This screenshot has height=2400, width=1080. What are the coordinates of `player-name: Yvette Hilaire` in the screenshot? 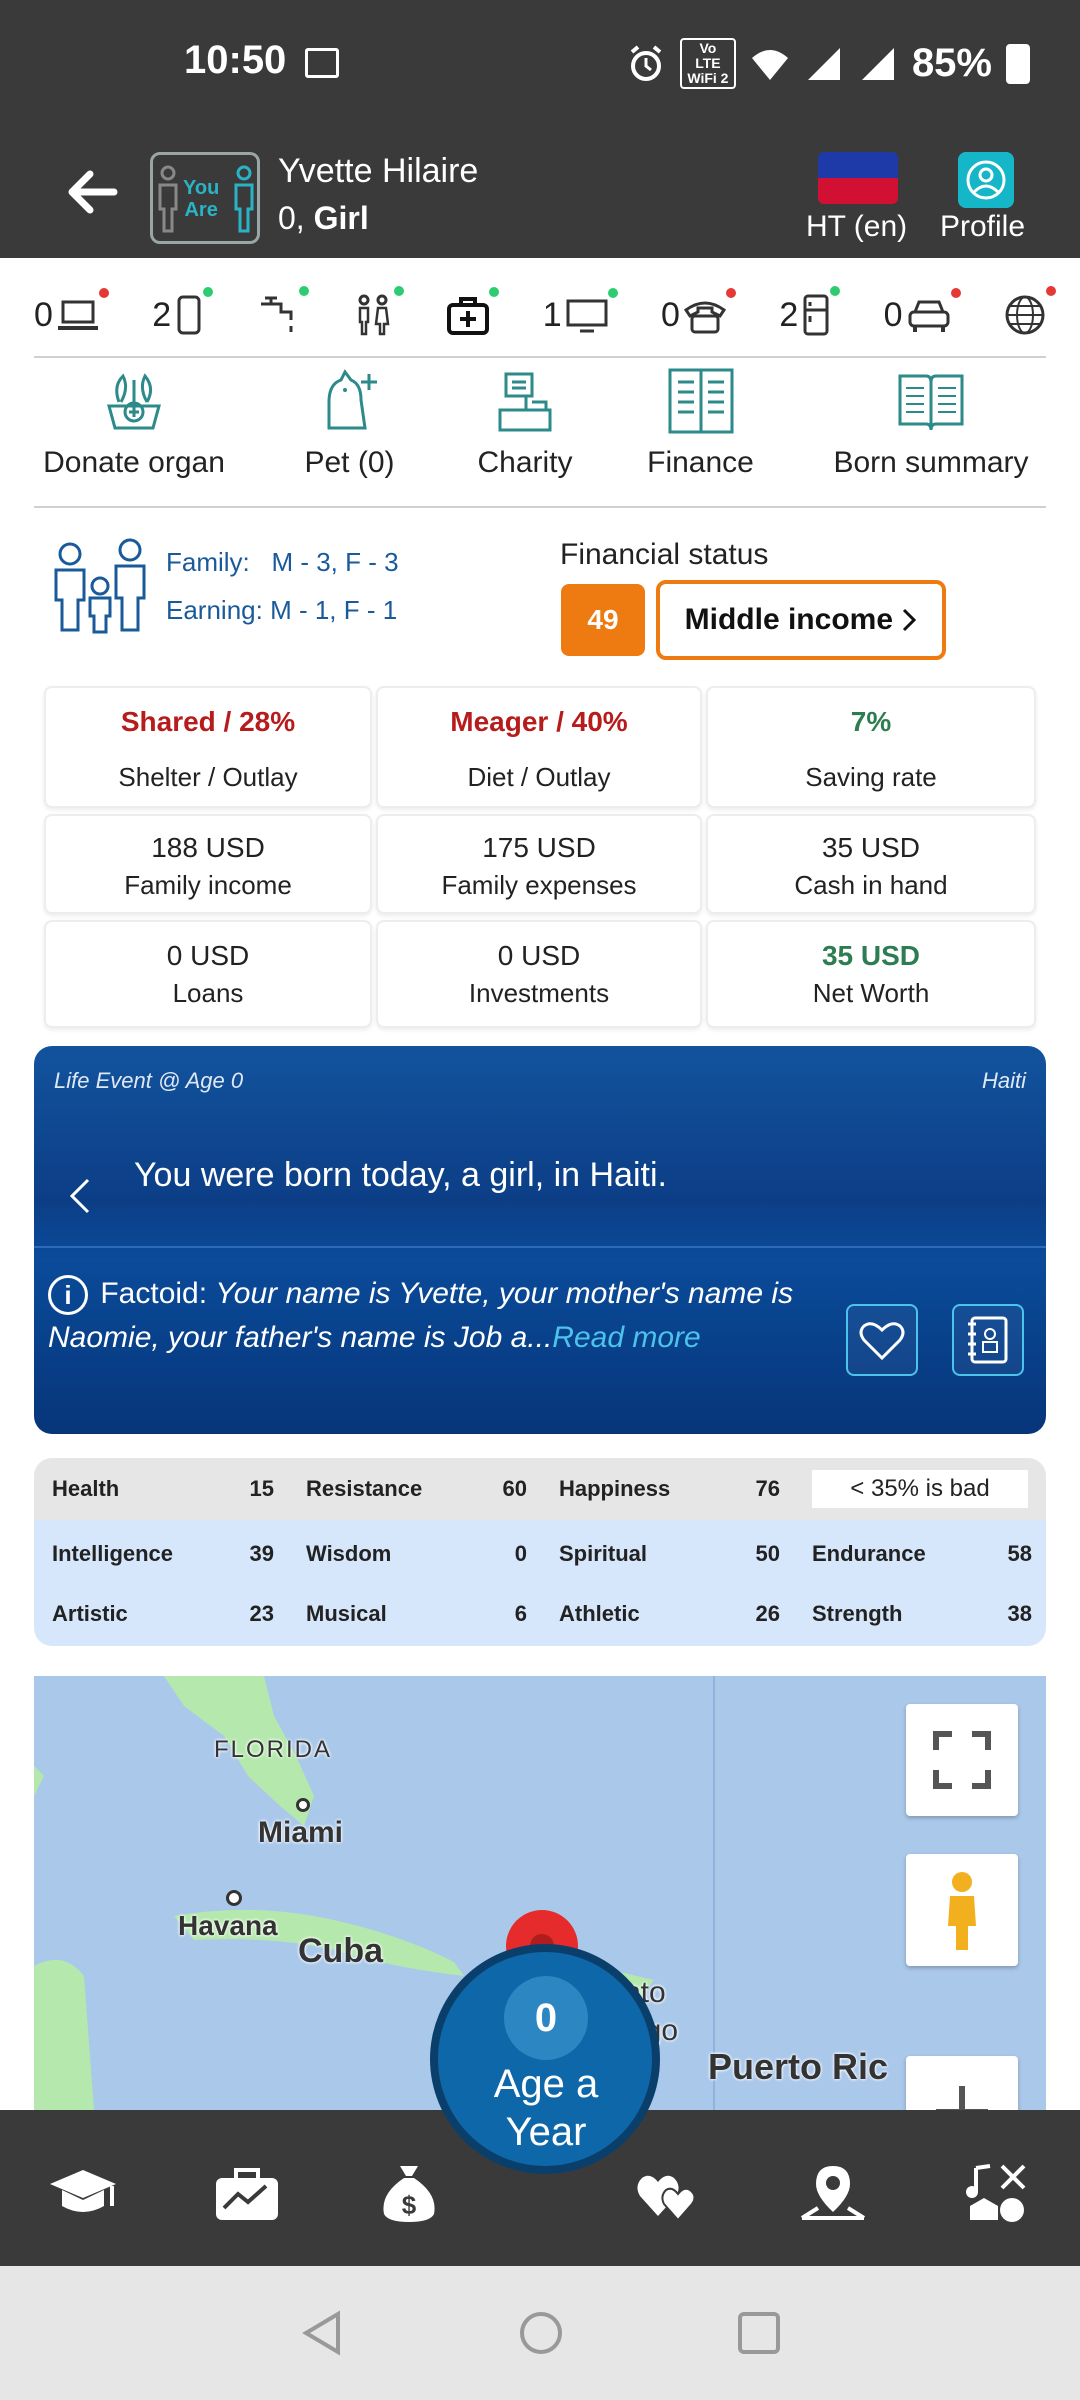 It's located at (378, 171).